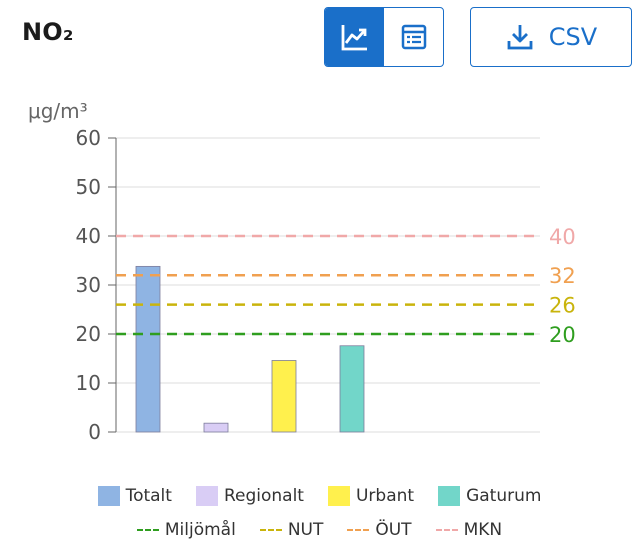 Image resolution: width=639 pixels, height=557 pixels. I want to click on chart-view-button, so click(354, 37).